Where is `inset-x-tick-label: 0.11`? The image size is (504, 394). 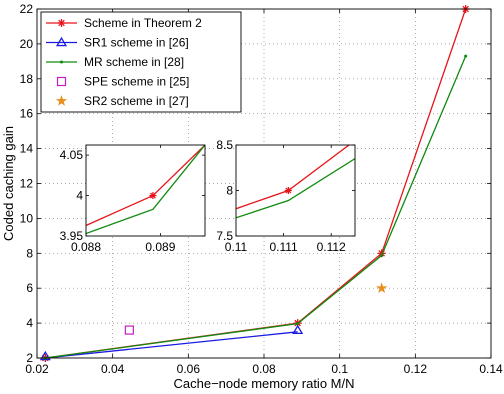
inset-x-tick-label: 0.11 is located at coordinates (236, 247).